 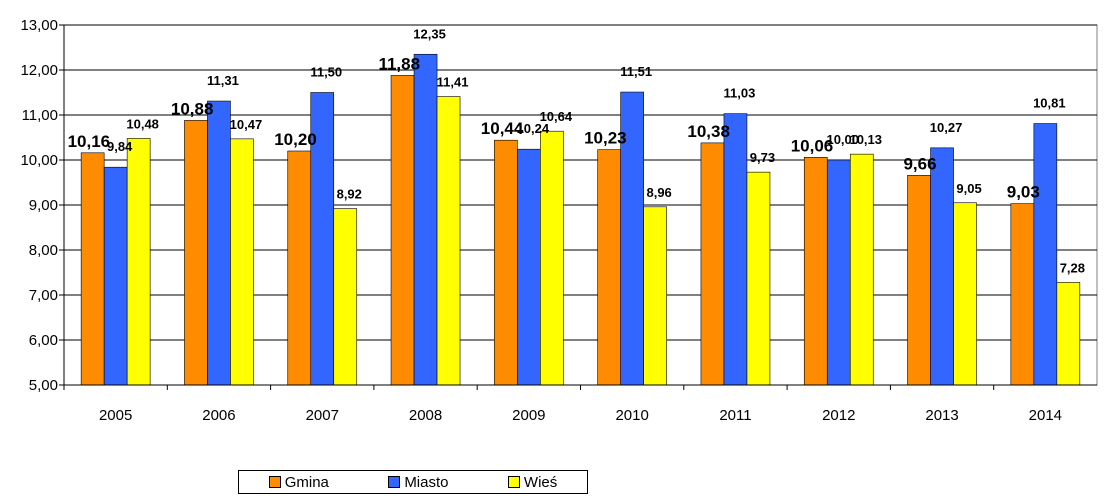 What do you see at coordinates (838, 415) in the screenshot?
I see `x-tick-label: 2012` at bounding box center [838, 415].